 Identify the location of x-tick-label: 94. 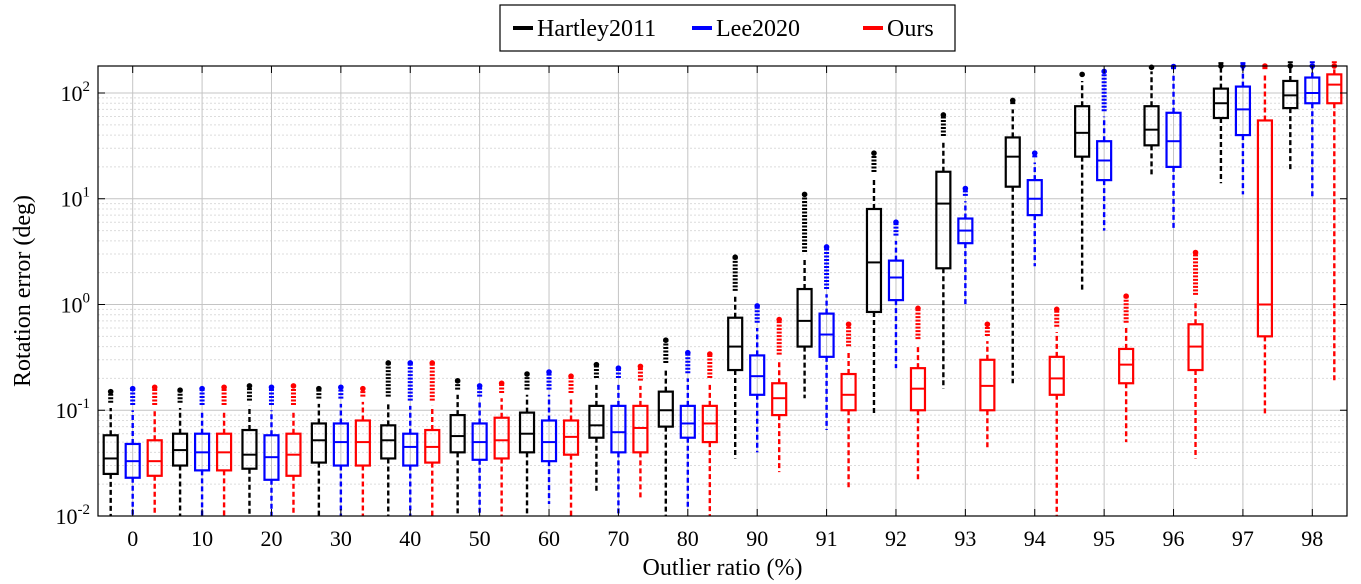
(1035, 538).